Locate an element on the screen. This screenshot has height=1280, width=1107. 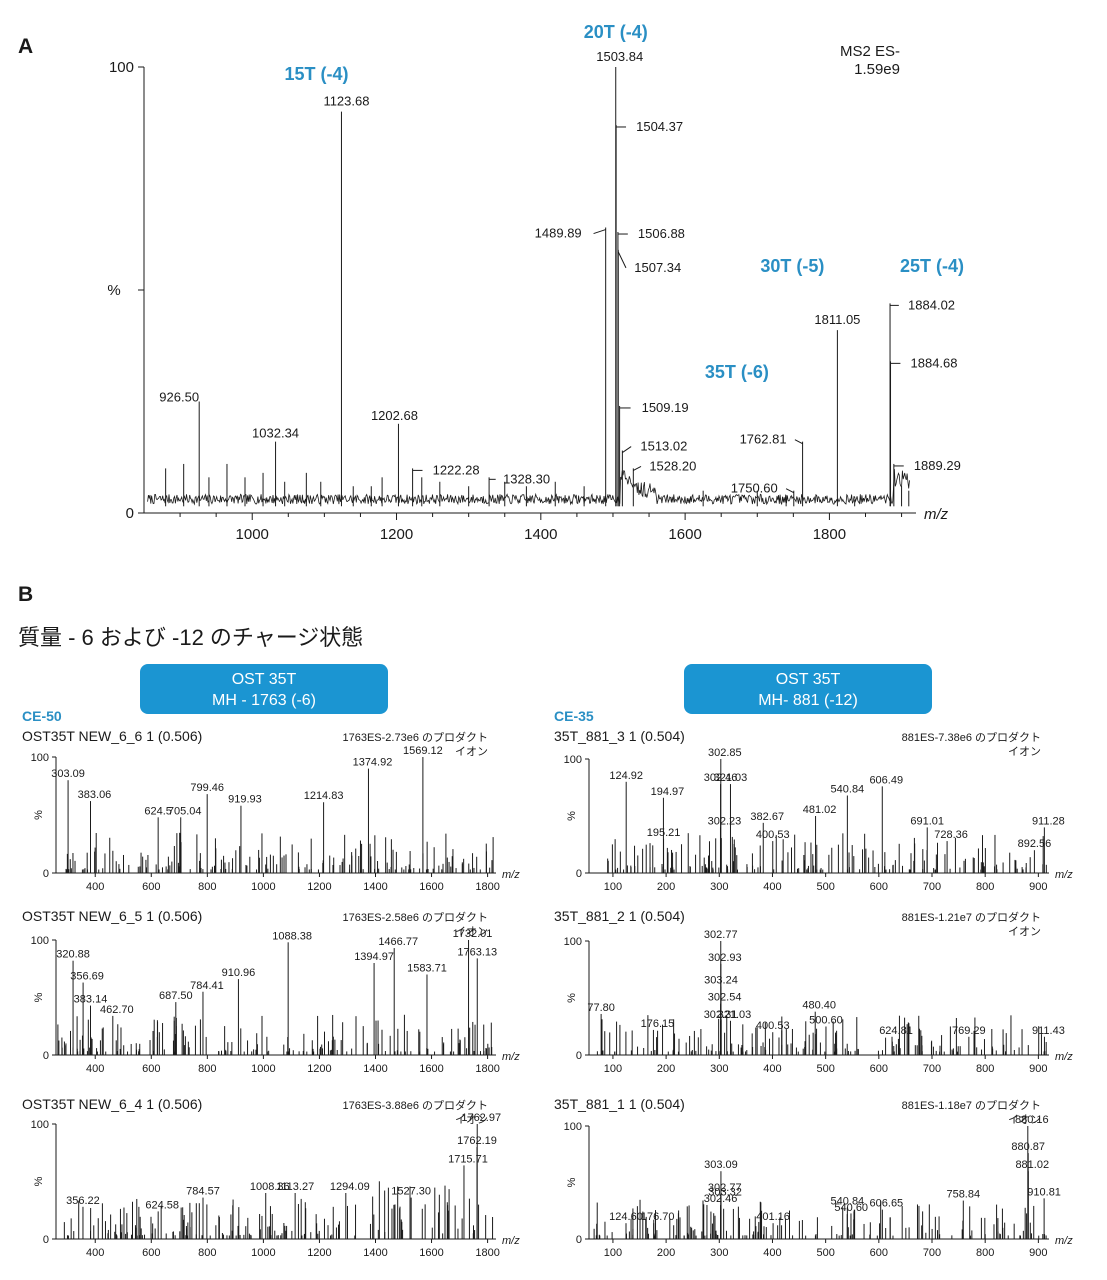
peak-label: 176.70 is located at coordinates (658, 1217).